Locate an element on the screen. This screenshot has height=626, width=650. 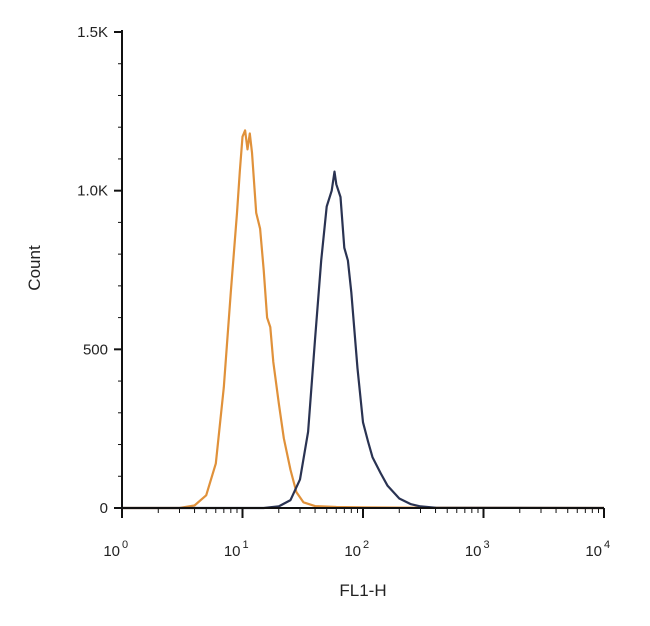
x-tick-label-exponent: 4 is located at coordinates (607, 545).